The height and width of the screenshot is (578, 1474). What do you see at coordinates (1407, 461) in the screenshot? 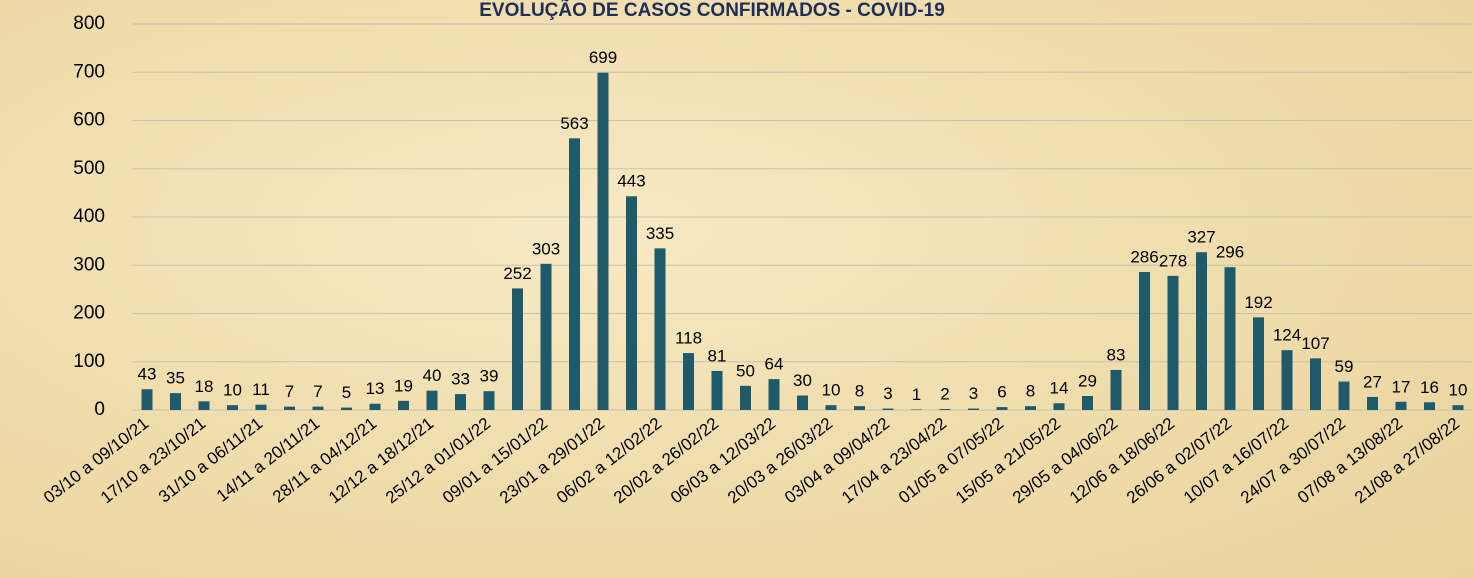
I see `x-tick-label: 21/08 a 27/08/22` at bounding box center [1407, 461].